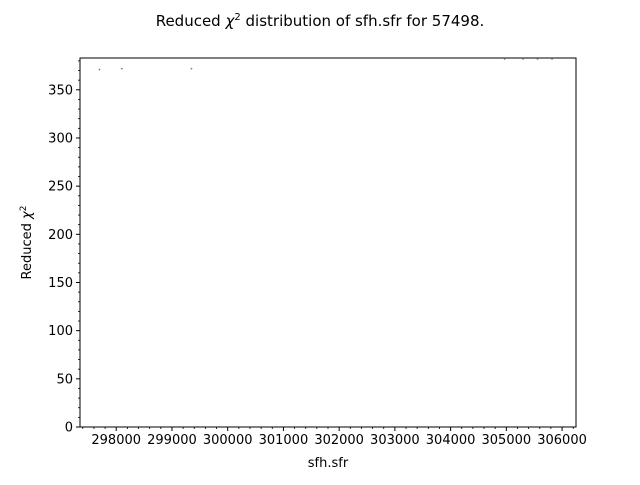  What do you see at coordinates (60, 331) in the screenshot?
I see `y-tick-label: 100` at bounding box center [60, 331].